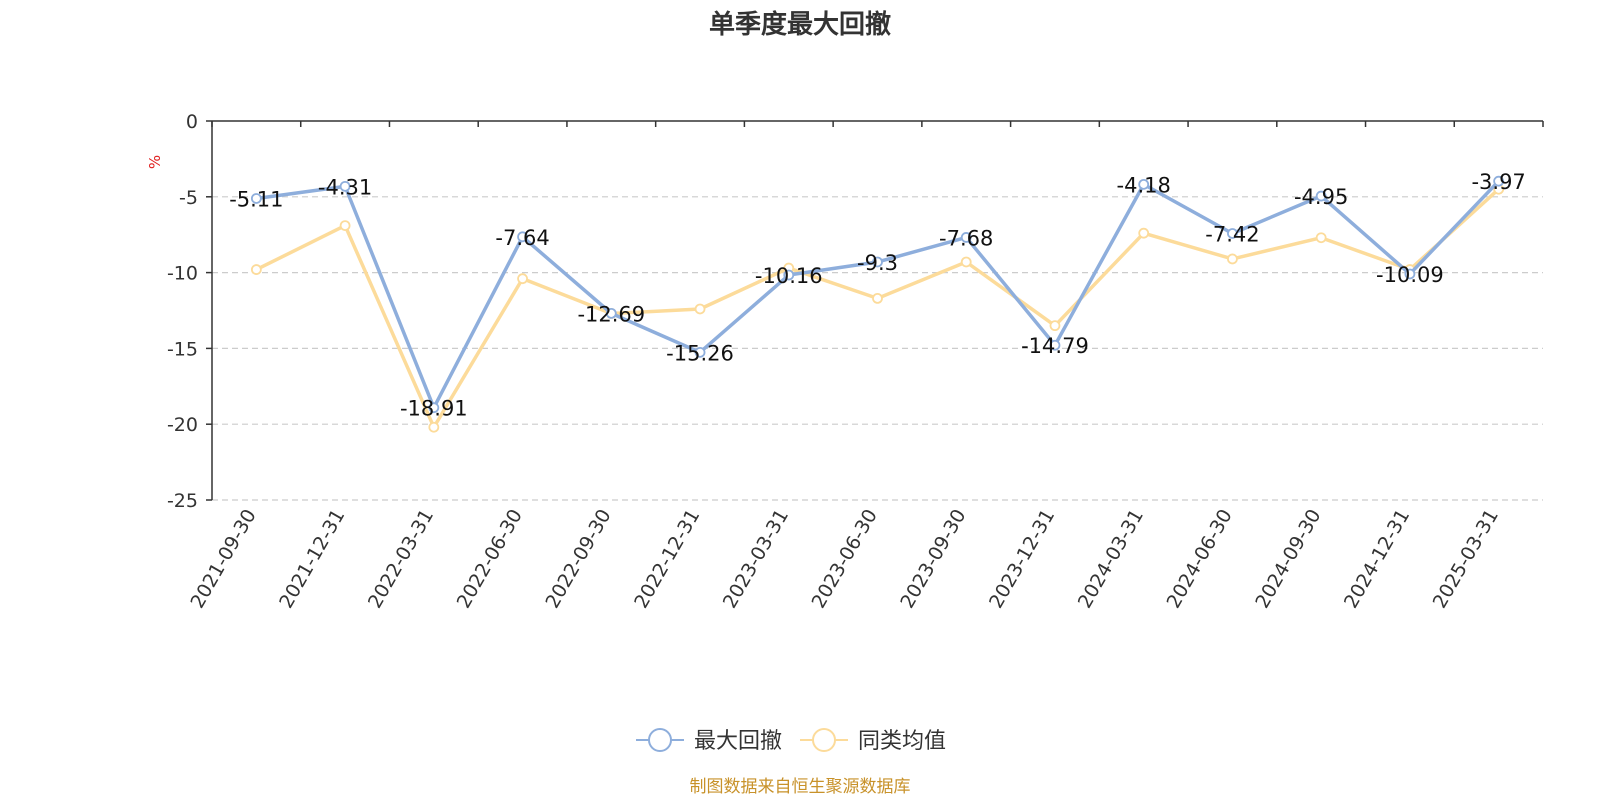 Image resolution: width=1600 pixels, height=800 pixels. Describe the element at coordinates (223, 559) in the screenshot. I see `x-tick-label: 2021-09-30` at that location.